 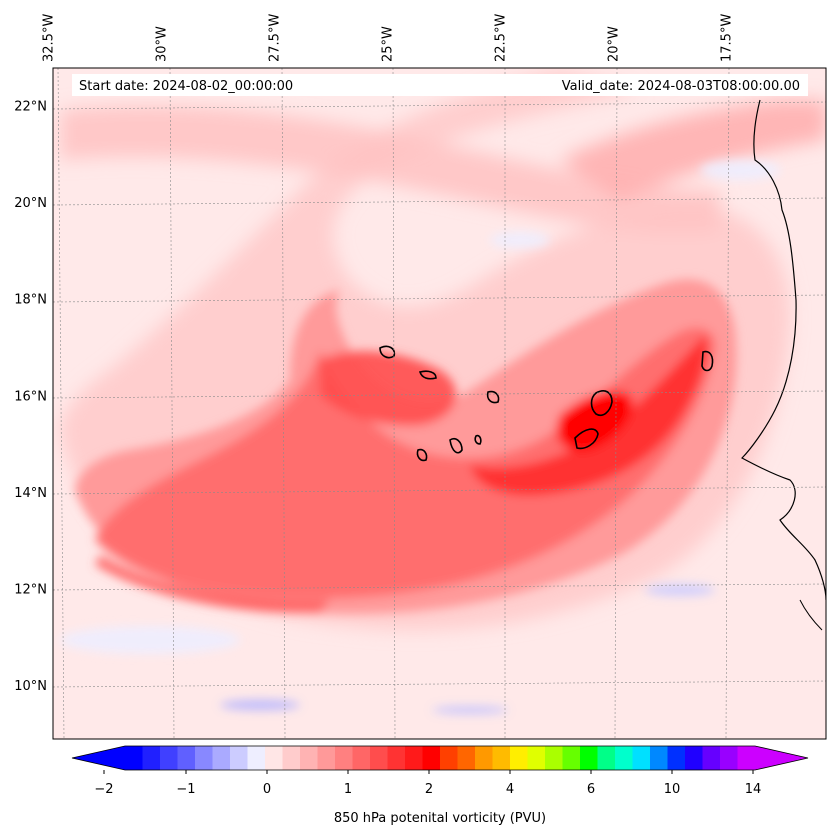 I want to click on latitude-tick-label: 12°N, so click(x=30, y=589).